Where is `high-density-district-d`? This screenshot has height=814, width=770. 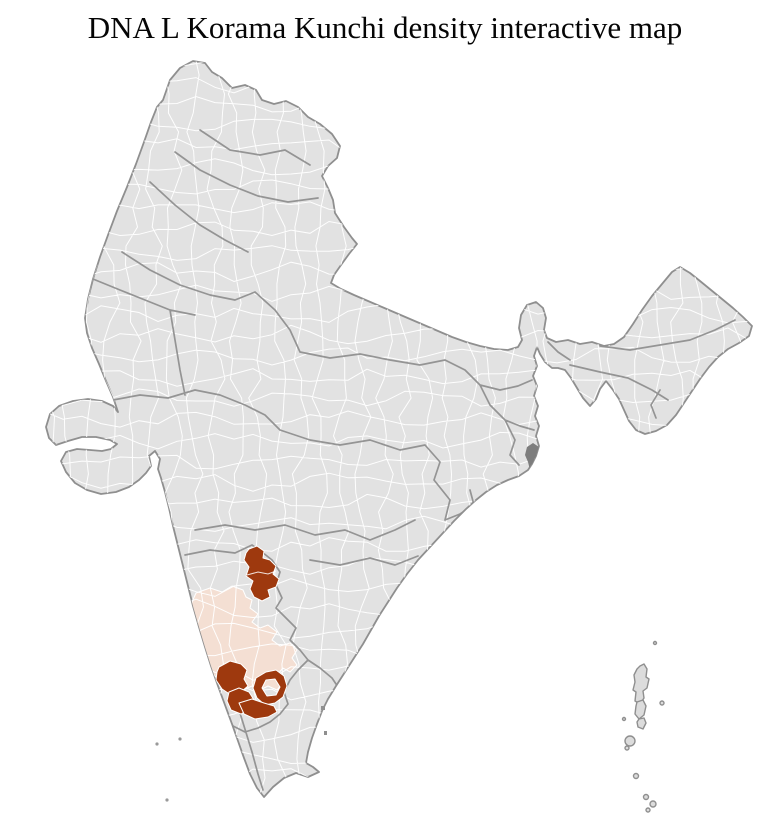
high-density-district-d is located at coordinates (258, 709).